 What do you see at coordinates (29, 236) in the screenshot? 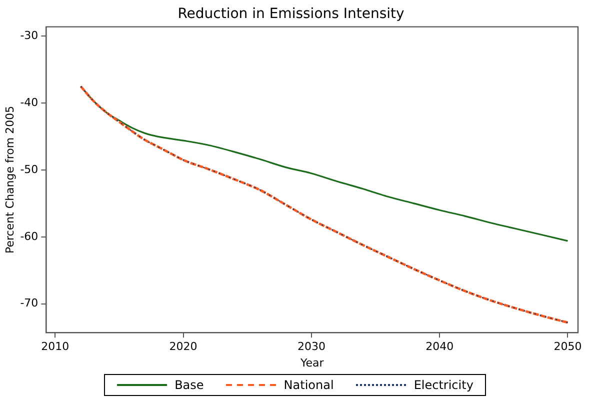
I see `y-tick-label: -60` at bounding box center [29, 236].